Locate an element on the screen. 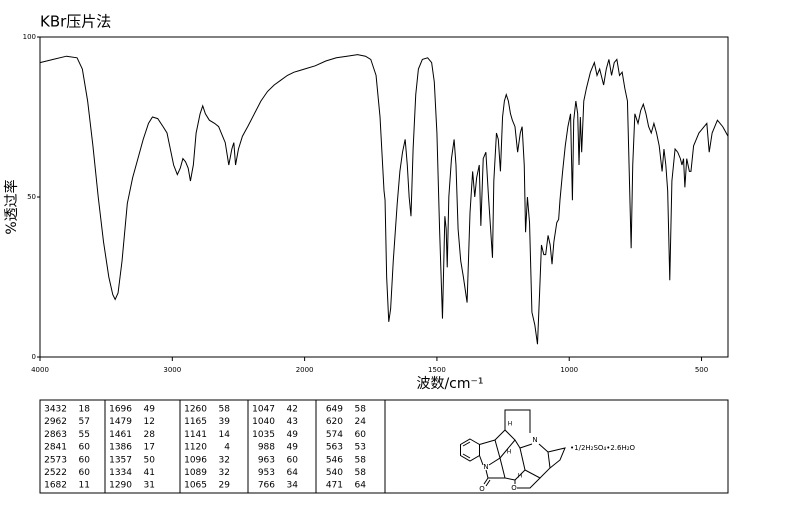  peak-transmittance: 31 is located at coordinates (149, 486).